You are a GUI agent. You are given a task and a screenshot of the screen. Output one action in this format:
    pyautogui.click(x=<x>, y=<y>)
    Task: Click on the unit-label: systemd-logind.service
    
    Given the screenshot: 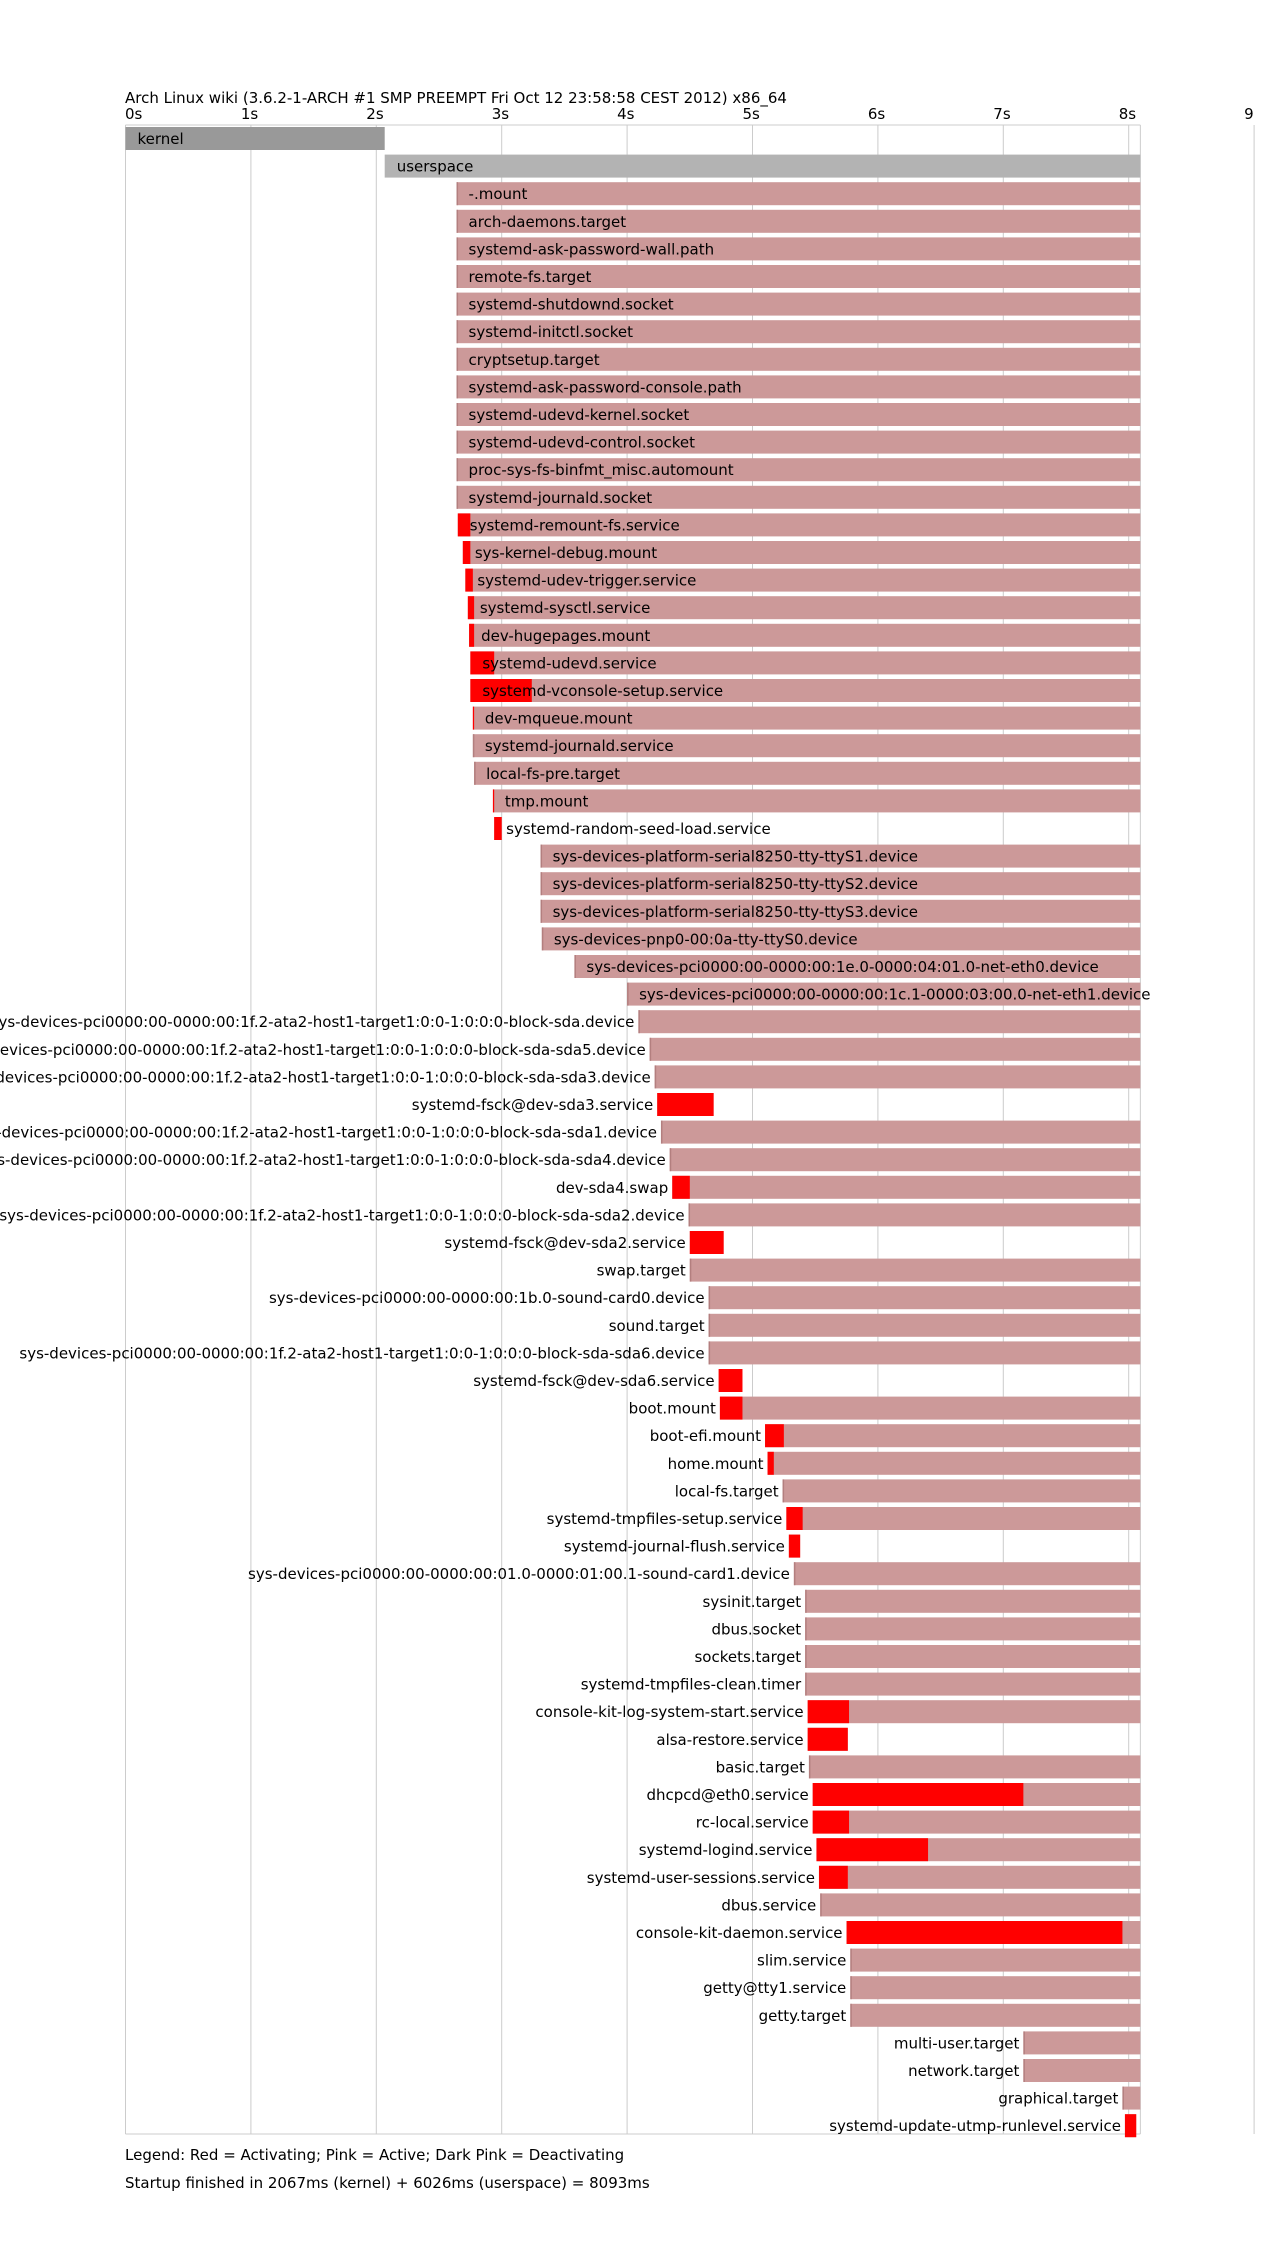 What is the action you would take?
    pyautogui.click(x=726, y=1850)
    